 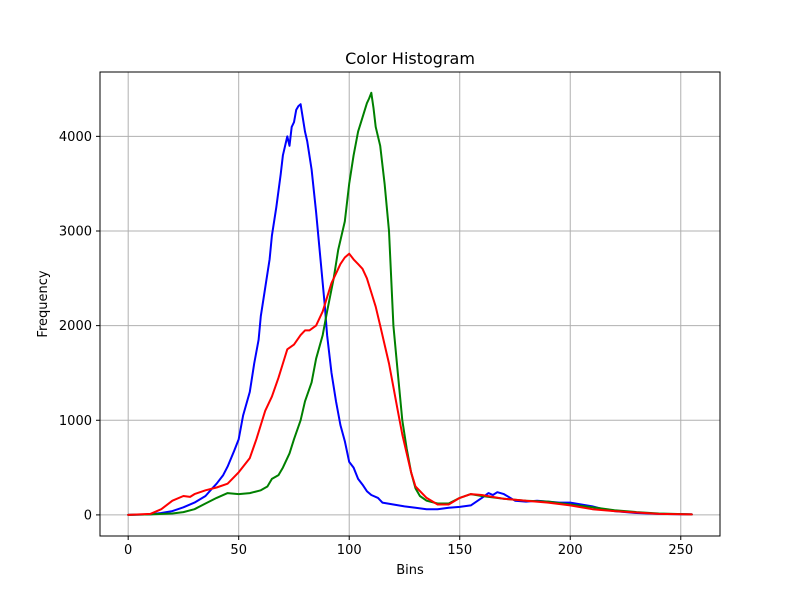 What do you see at coordinates (349, 550) in the screenshot?
I see `x-tick-label: 100` at bounding box center [349, 550].